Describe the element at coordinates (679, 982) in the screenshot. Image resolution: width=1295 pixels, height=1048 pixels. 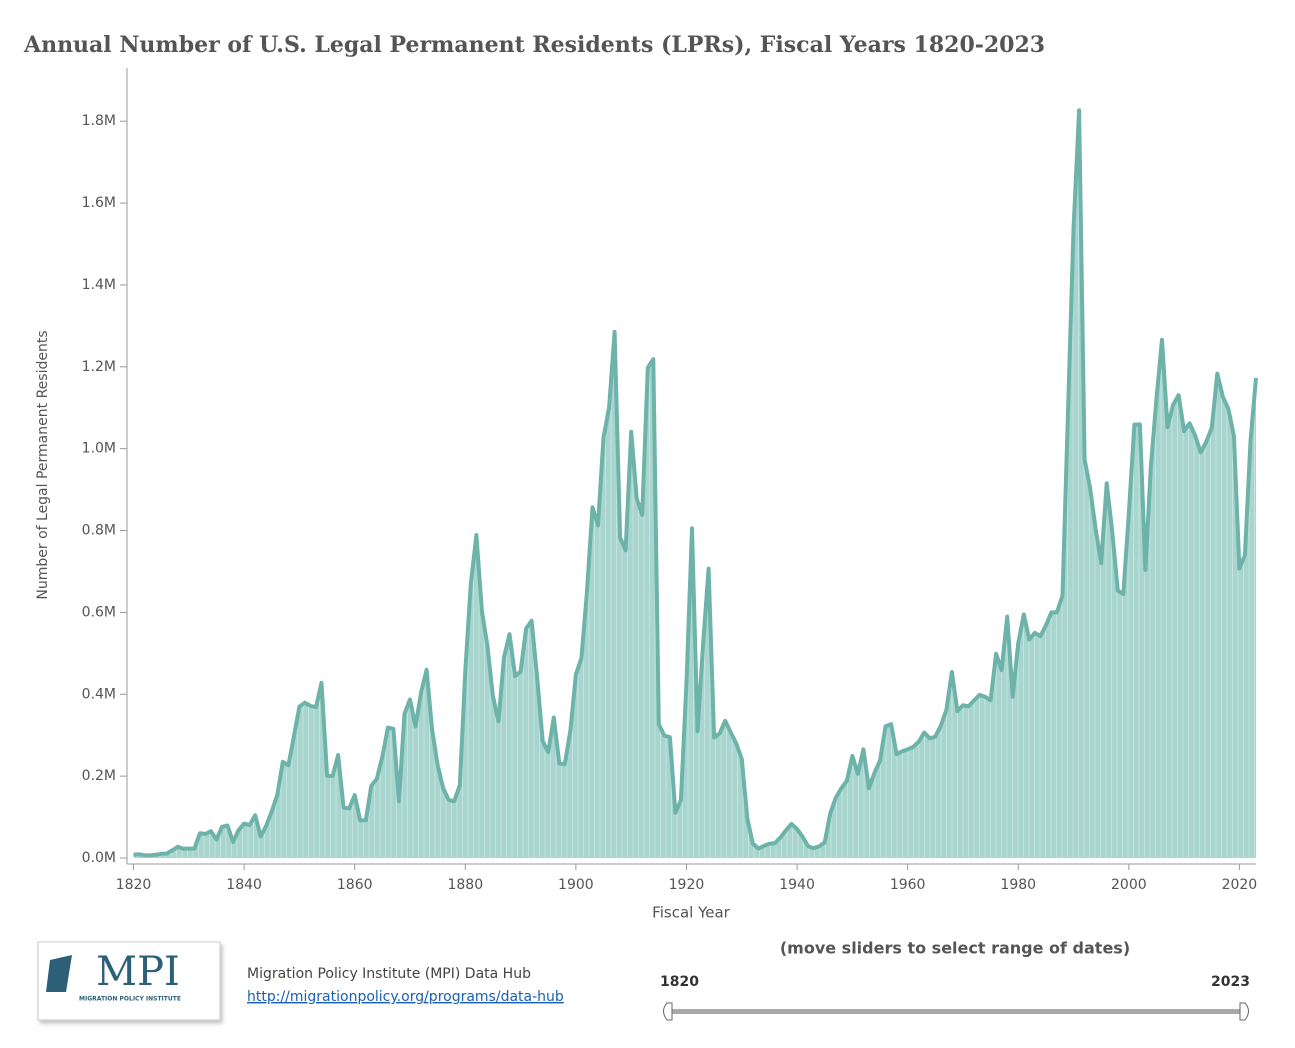
I see `slider-start-label: 1820` at that location.